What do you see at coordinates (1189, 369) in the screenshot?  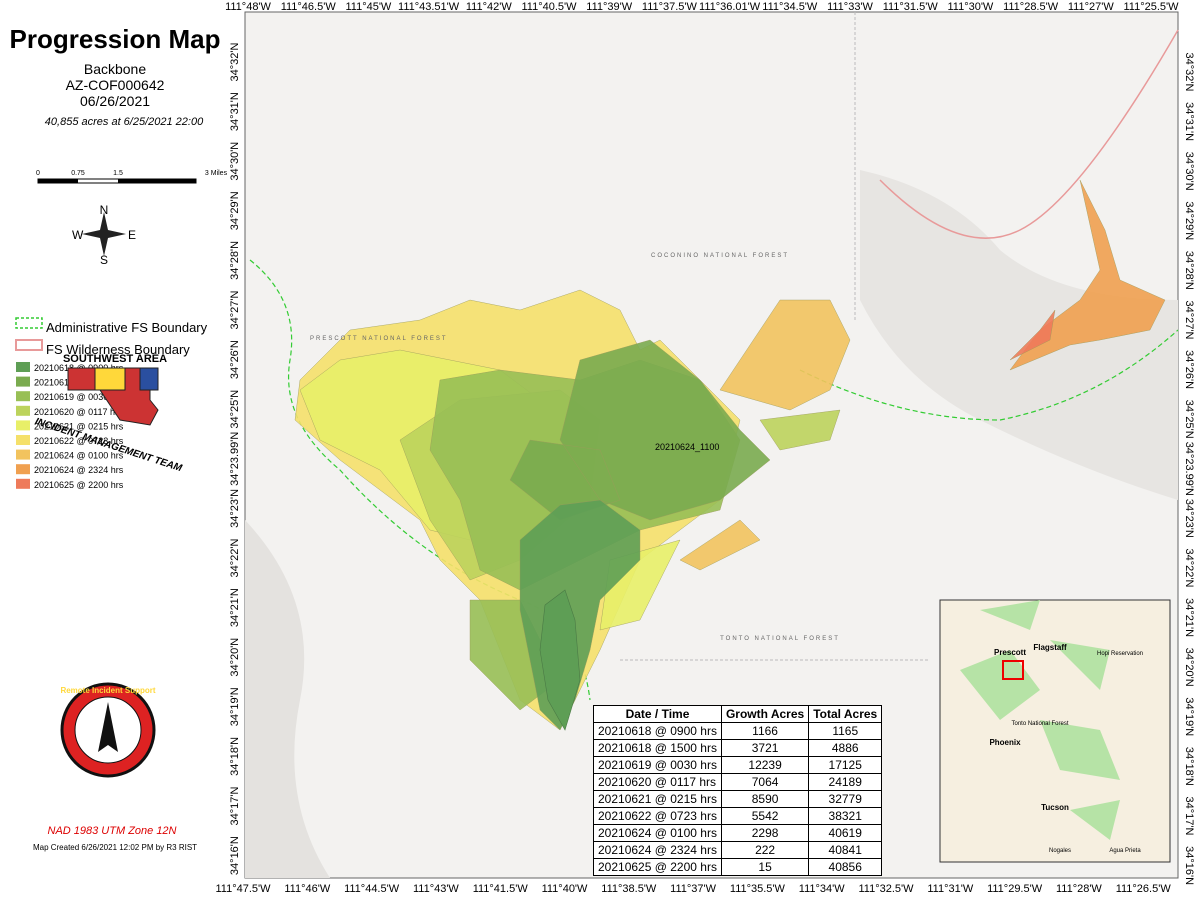 I see `lat-label: 34°26'N` at bounding box center [1189, 369].